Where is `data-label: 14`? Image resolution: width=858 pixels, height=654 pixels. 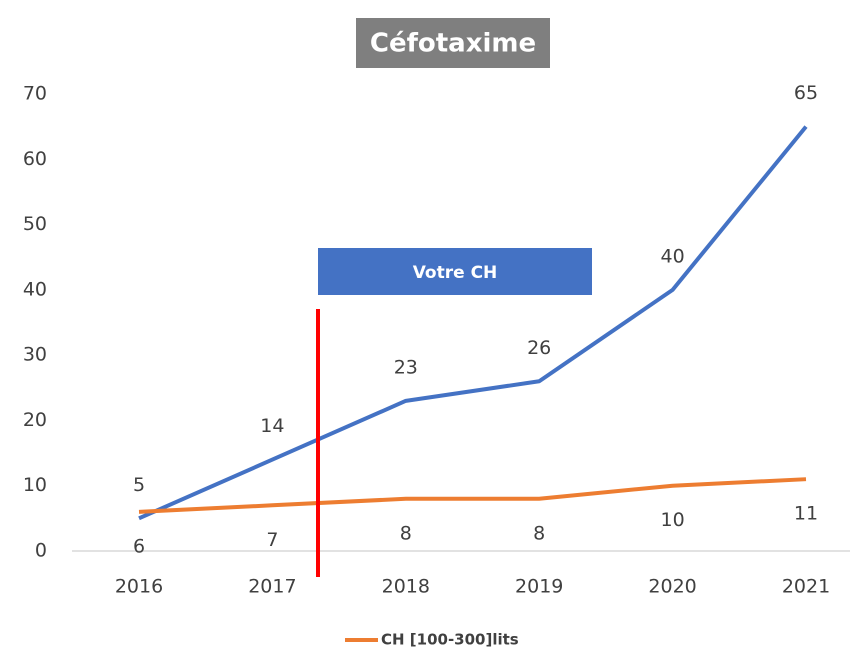 data-label: 14 is located at coordinates (272, 426).